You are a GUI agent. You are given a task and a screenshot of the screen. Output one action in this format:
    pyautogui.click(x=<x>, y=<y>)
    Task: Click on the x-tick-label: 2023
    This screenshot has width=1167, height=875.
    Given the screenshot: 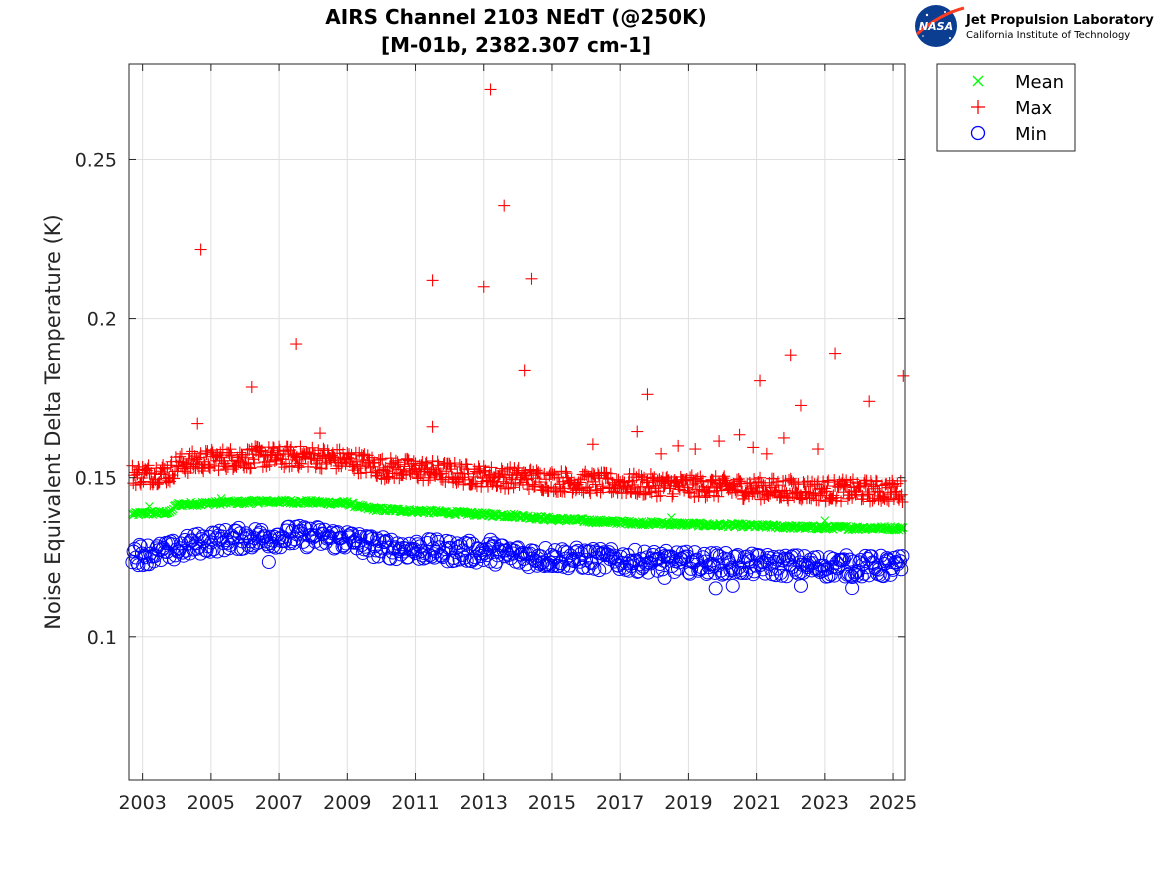 What is the action you would take?
    pyautogui.click(x=825, y=803)
    